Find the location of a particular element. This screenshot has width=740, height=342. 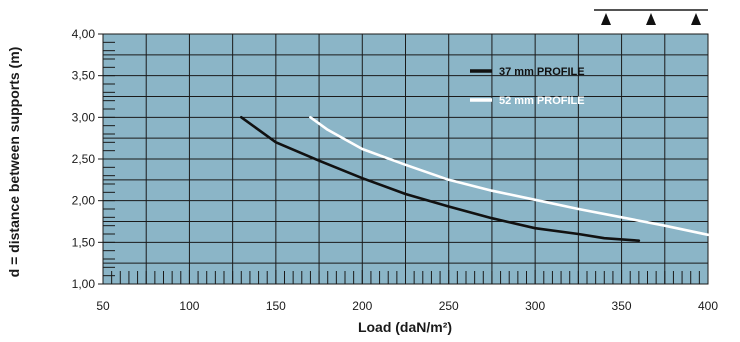

x-tick-label: 50 is located at coordinates (103, 306).